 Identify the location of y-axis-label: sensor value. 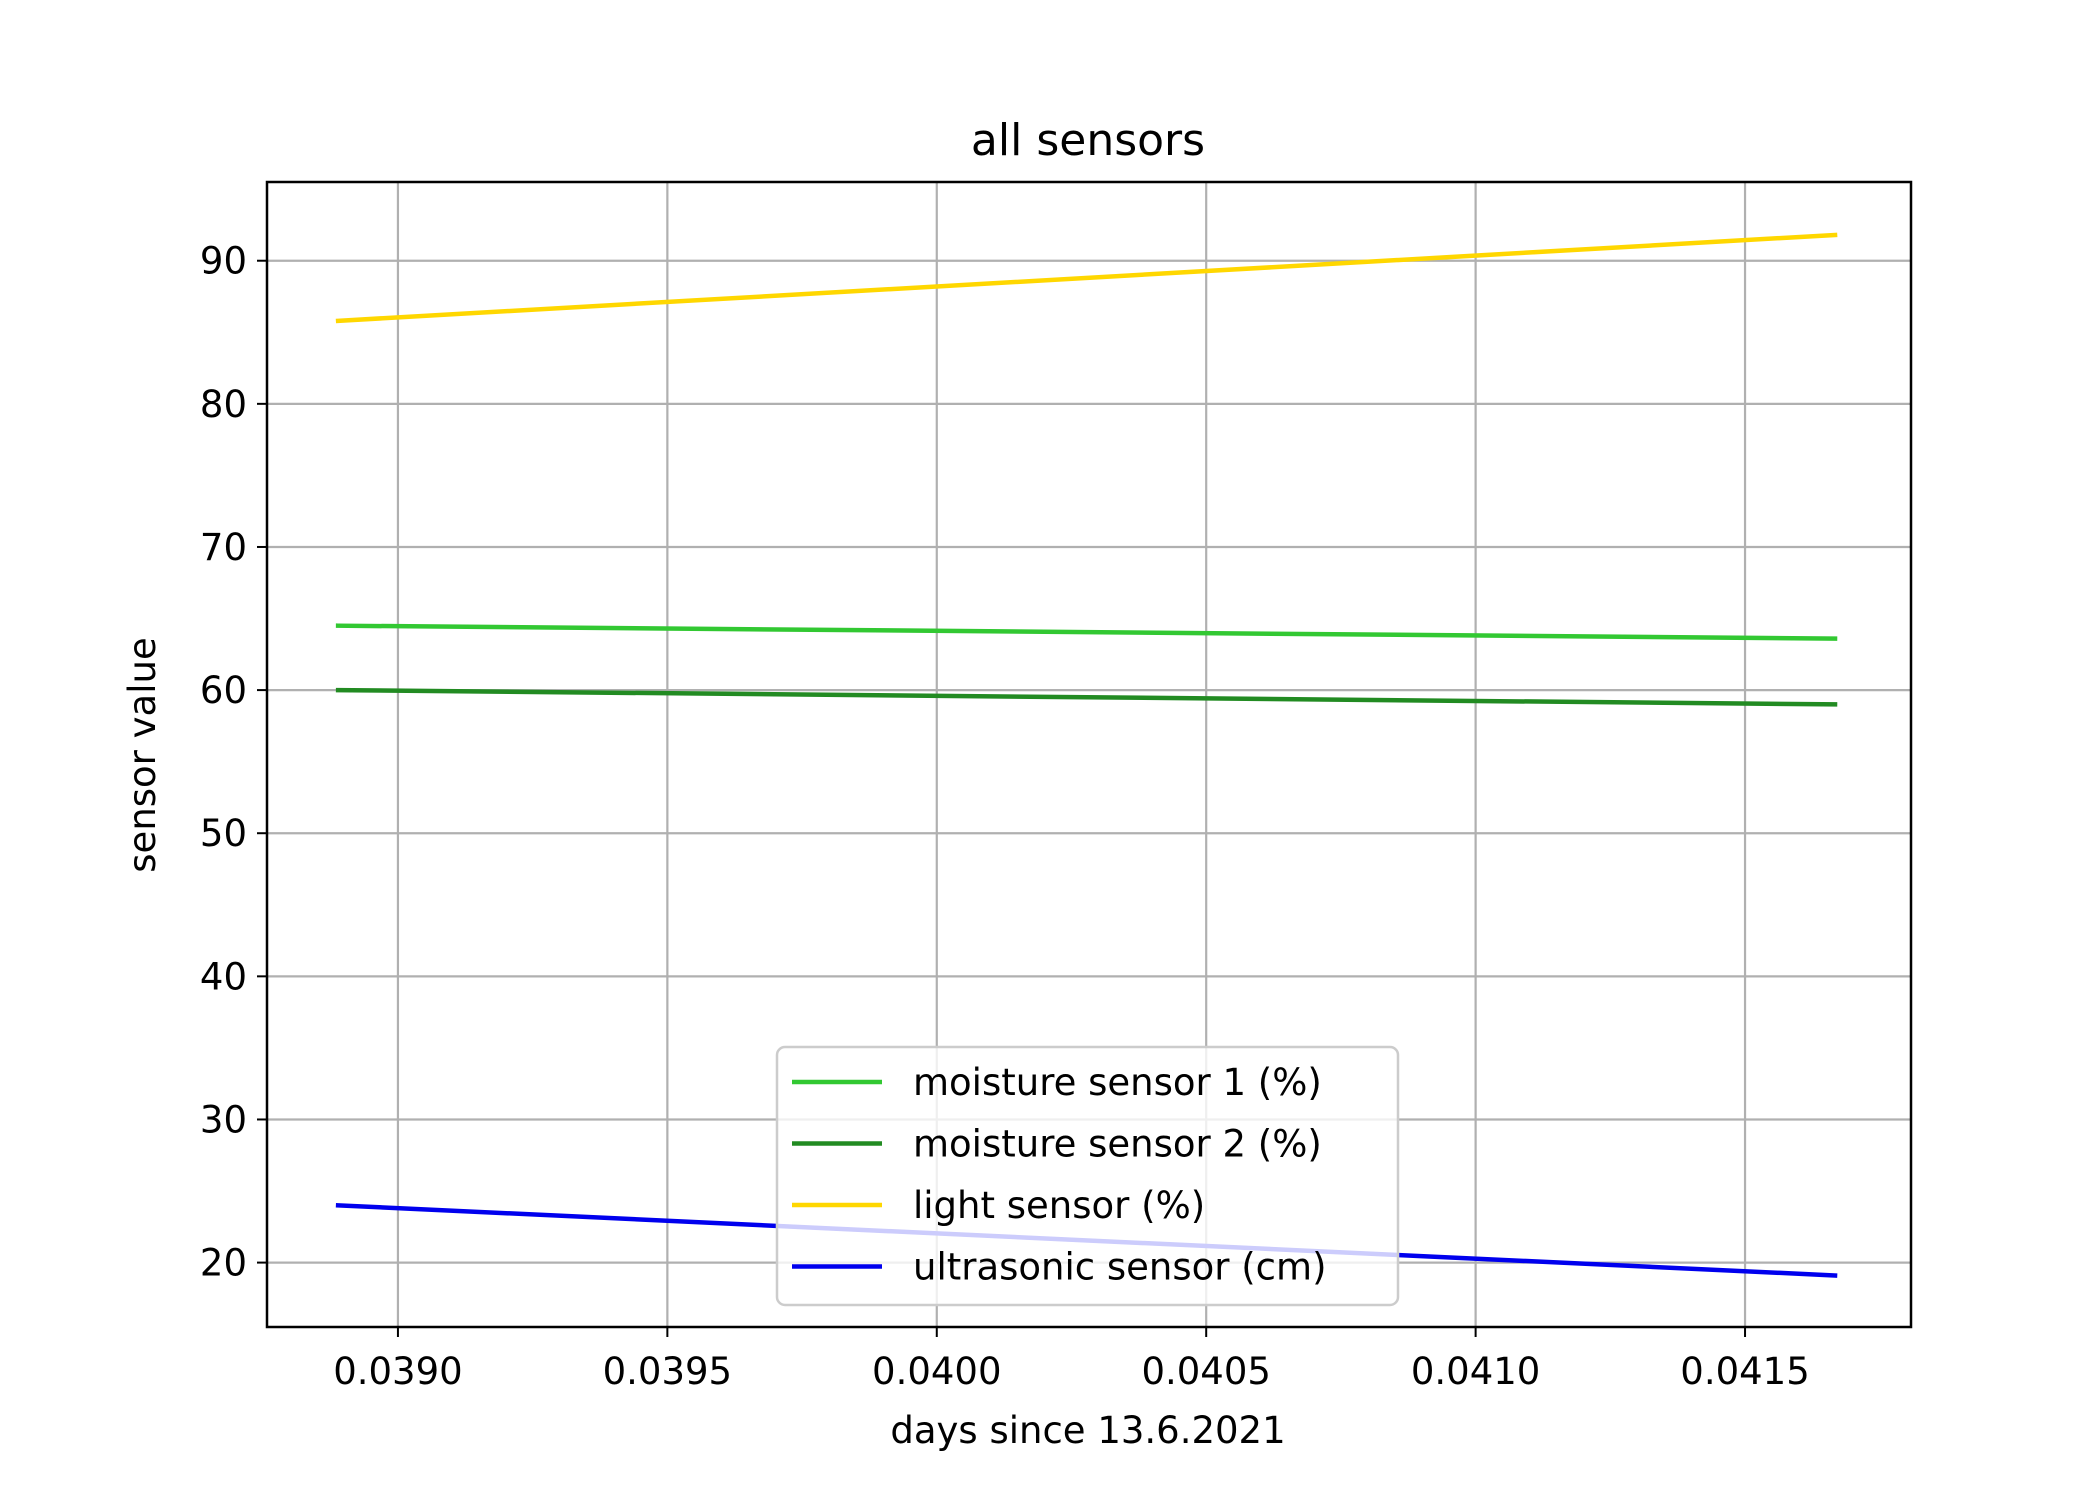
(142, 754).